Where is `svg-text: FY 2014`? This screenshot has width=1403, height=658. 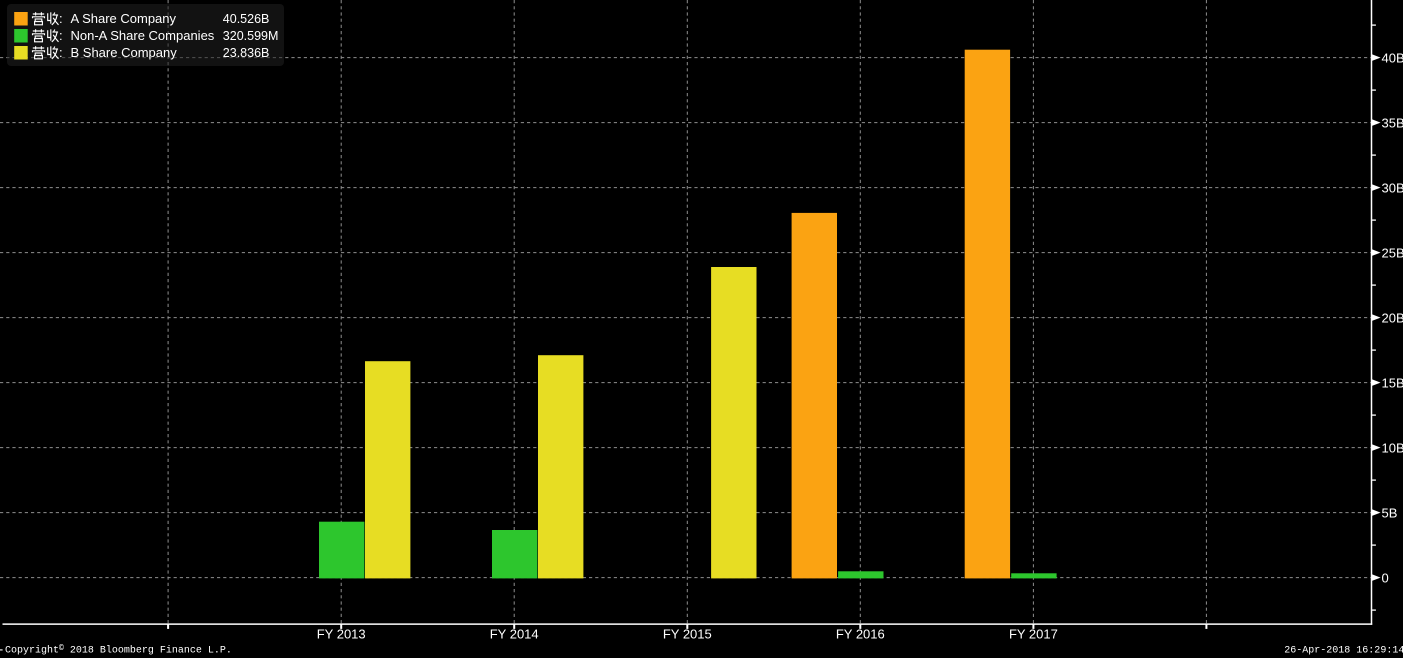 svg-text: FY 2014 is located at coordinates (514, 634).